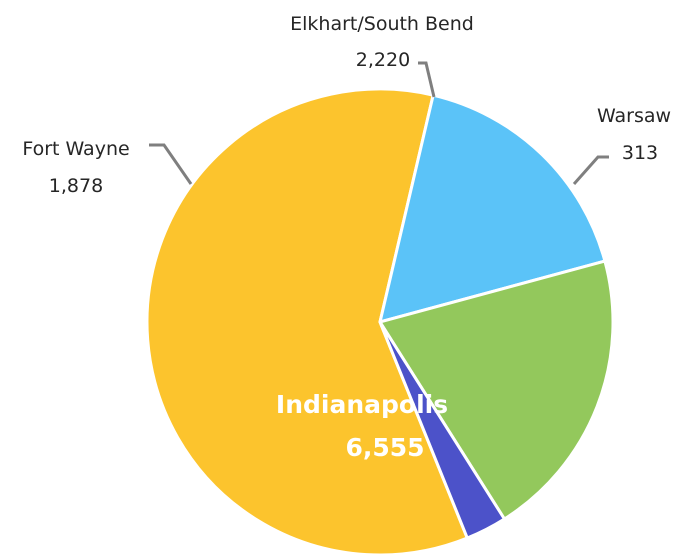  I want to click on slice-label-elkhart-south-bend: Elkhart/South Bend 2,220, so click(382, 42).